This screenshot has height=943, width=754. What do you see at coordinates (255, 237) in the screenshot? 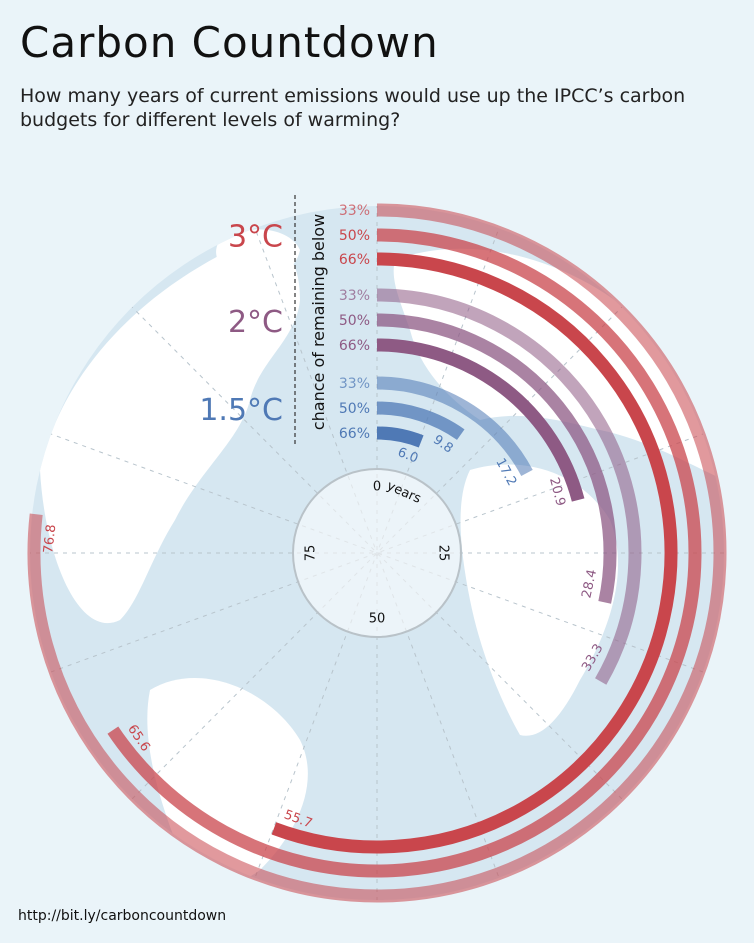
I see `group-label-3C: 3°C` at bounding box center [255, 237].